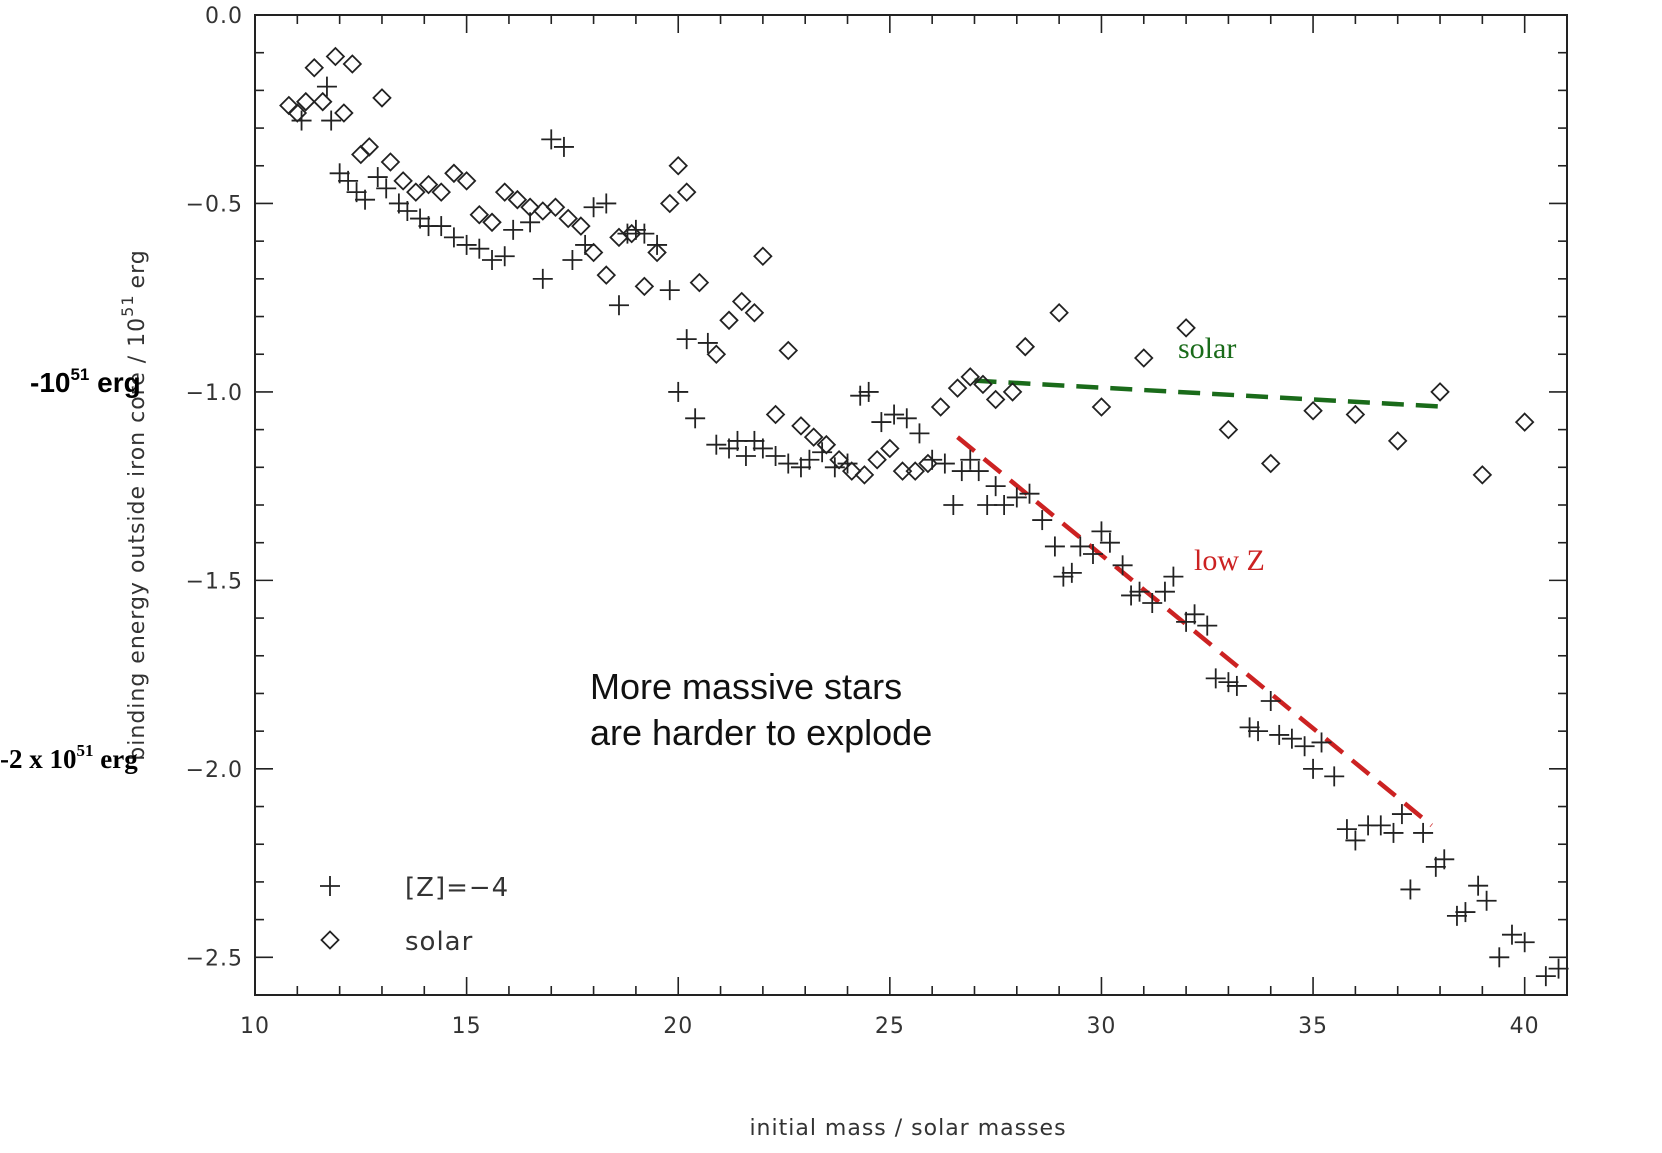 This screenshot has width=1662, height=1153. What do you see at coordinates (761, 732) in the screenshot?
I see `annotation-line-2: are harder to explode` at bounding box center [761, 732].